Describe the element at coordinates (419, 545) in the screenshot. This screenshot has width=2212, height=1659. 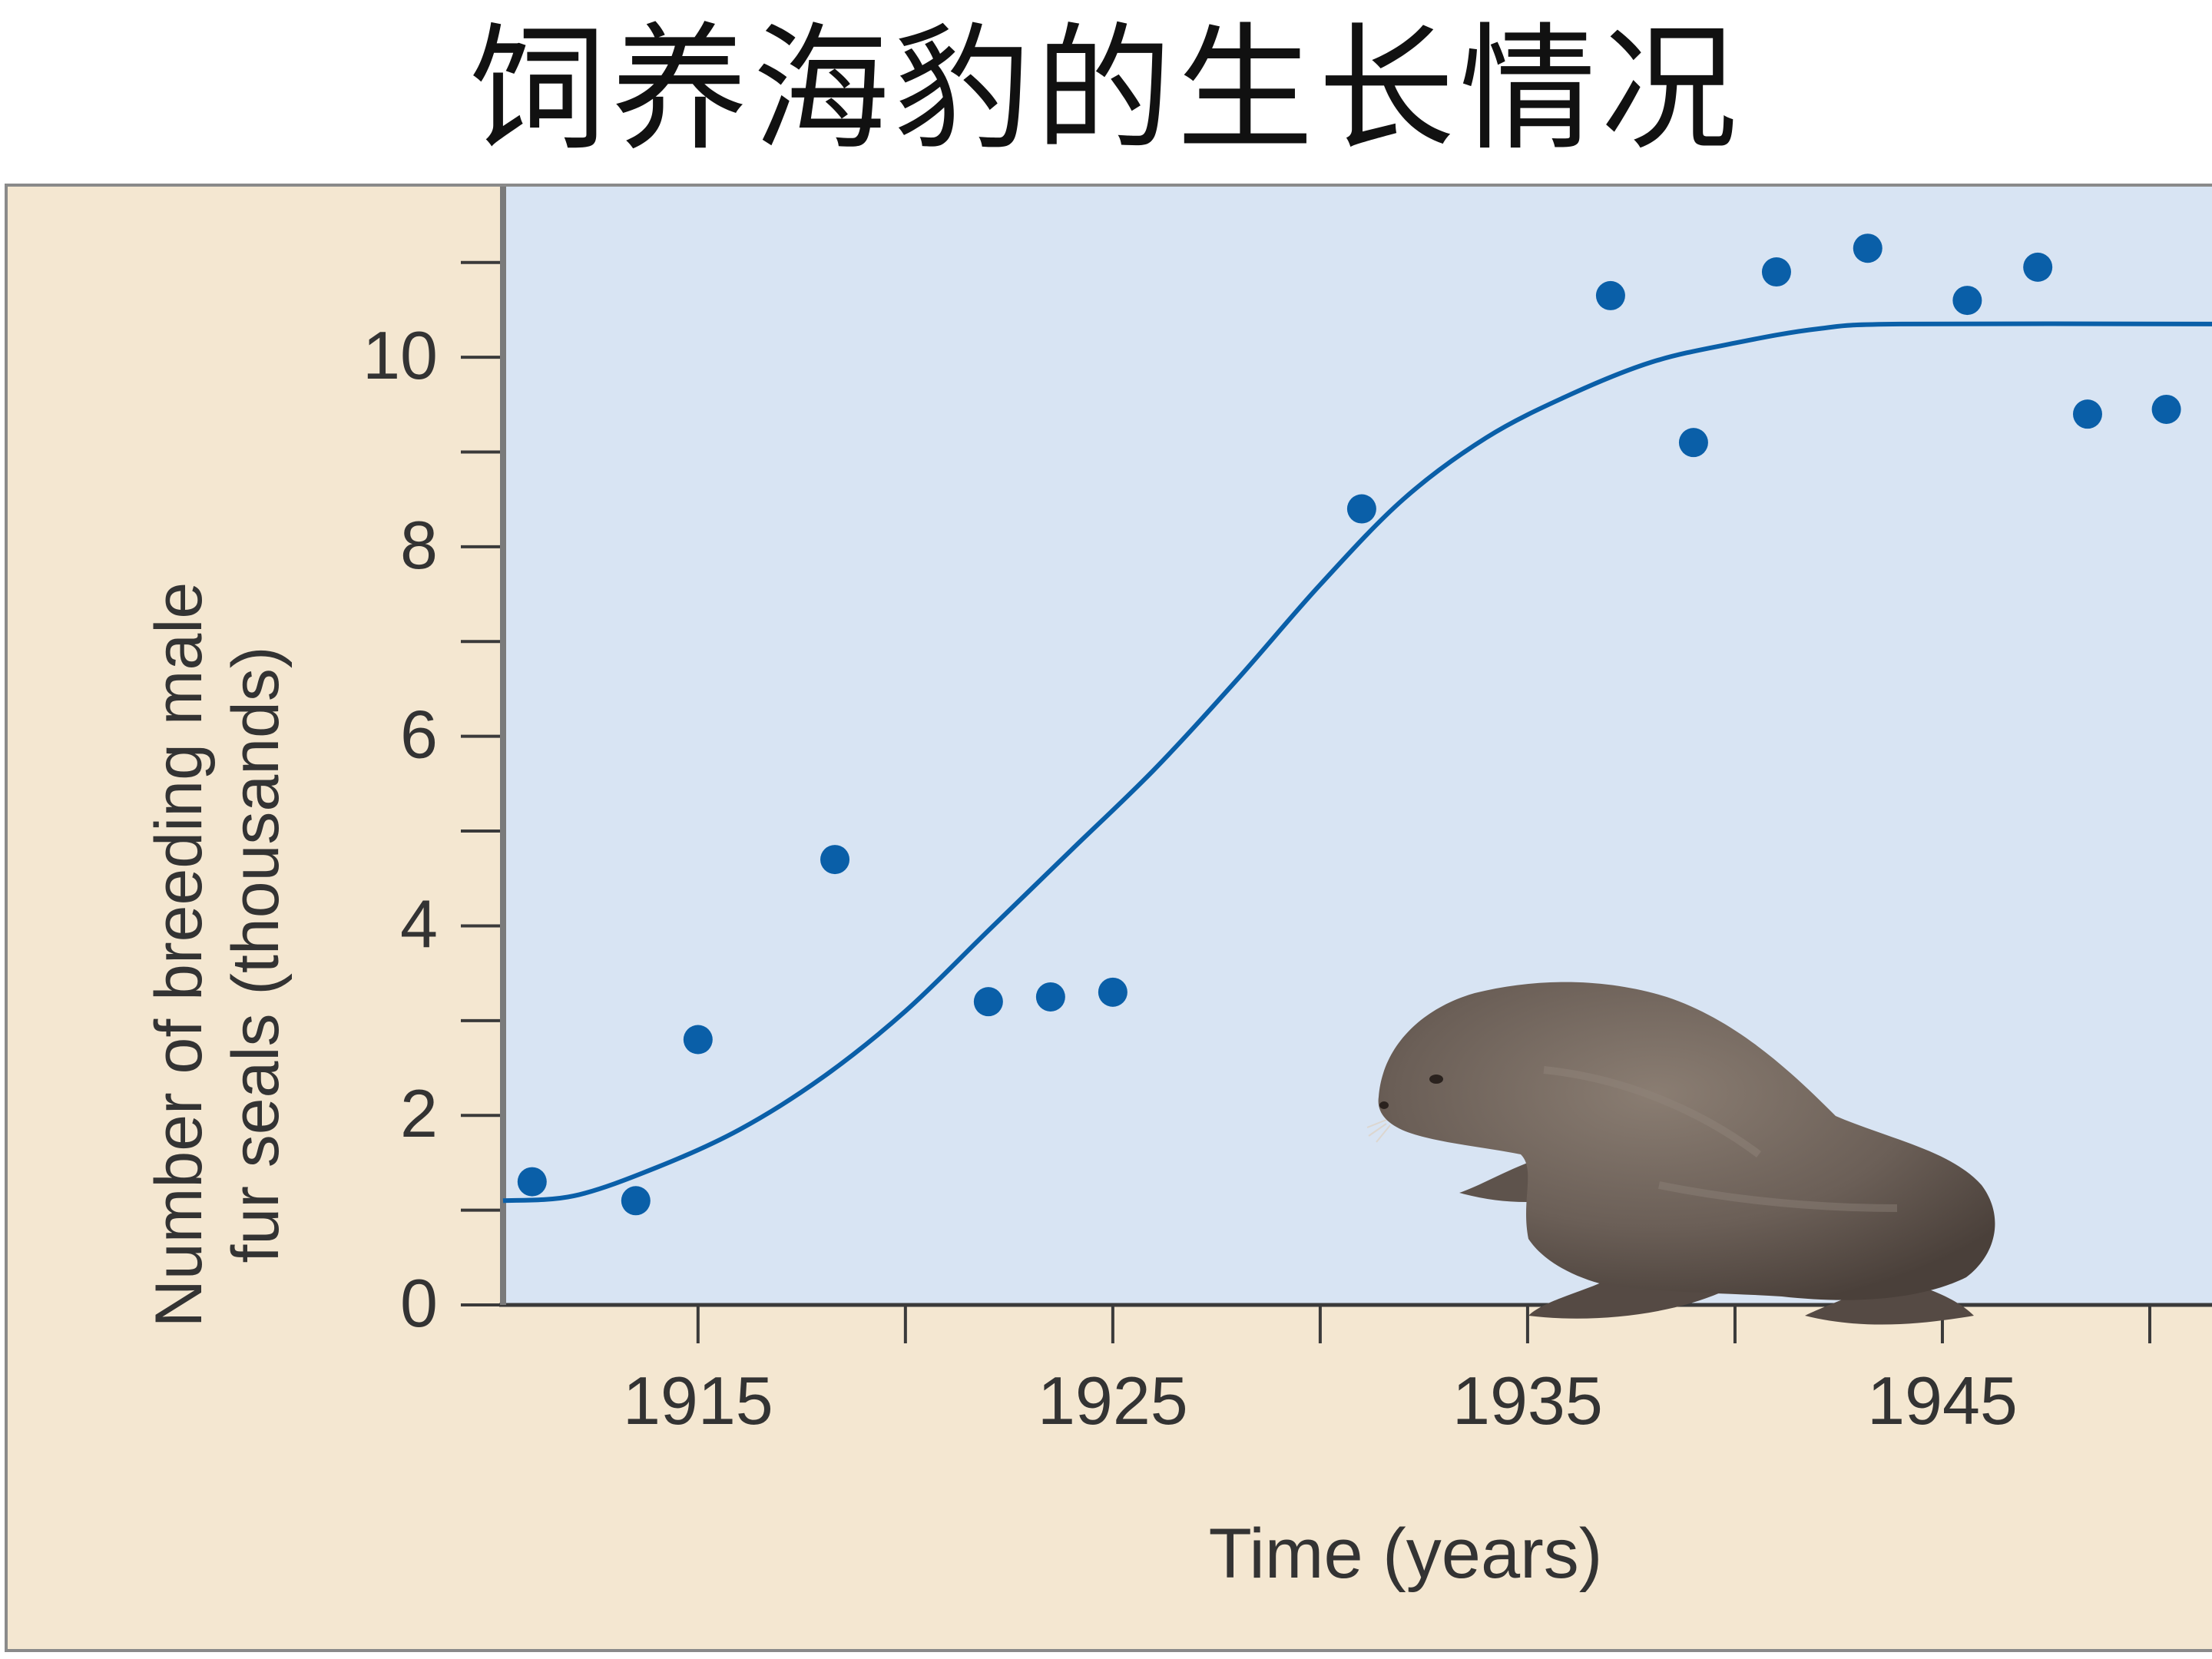
I see `y-tick-label: 8` at that location.